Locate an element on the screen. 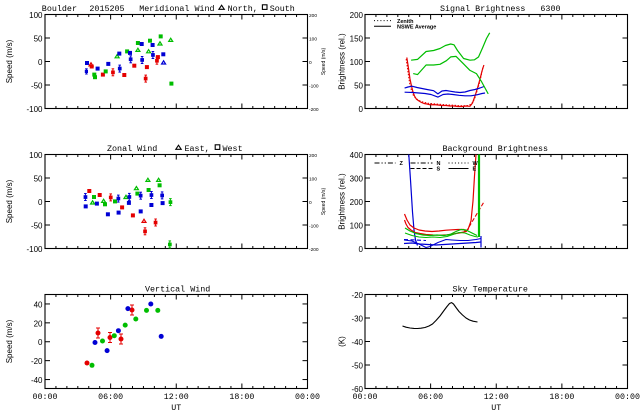 This screenshot has width=640, height=420. svg-text: Background Brightness is located at coordinates (496, 149).